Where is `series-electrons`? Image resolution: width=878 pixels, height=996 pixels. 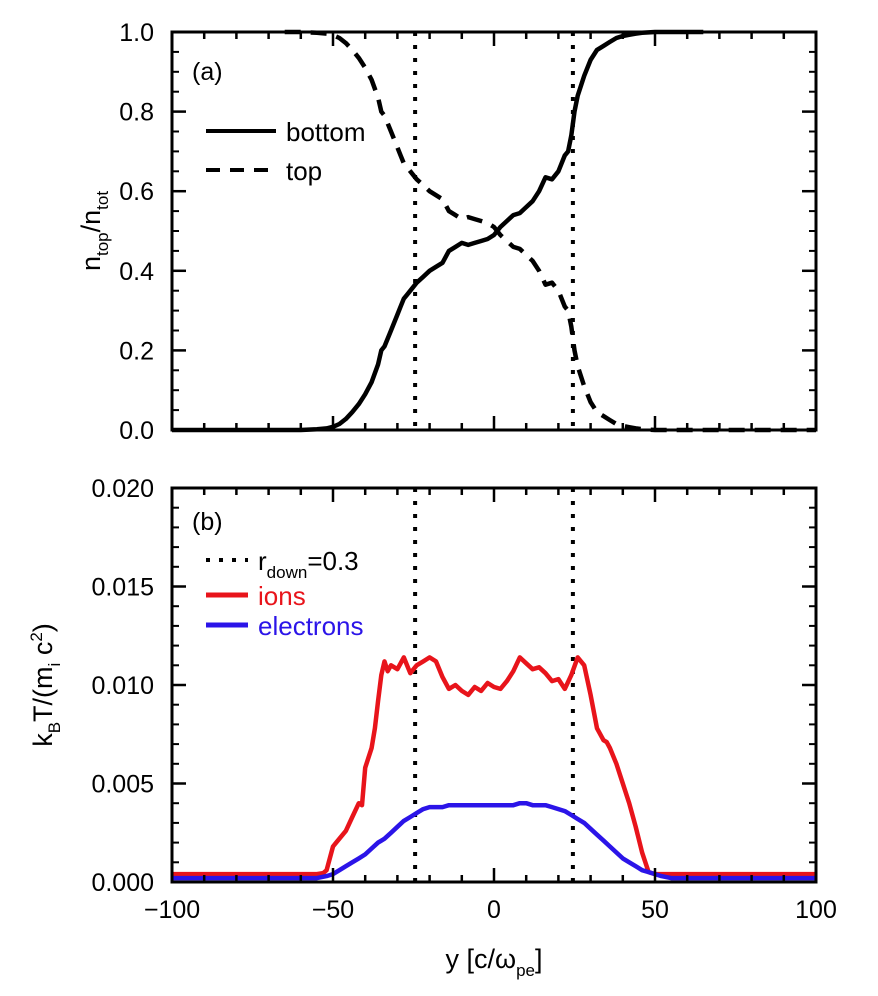
series-electrons is located at coordinates (494, 840).